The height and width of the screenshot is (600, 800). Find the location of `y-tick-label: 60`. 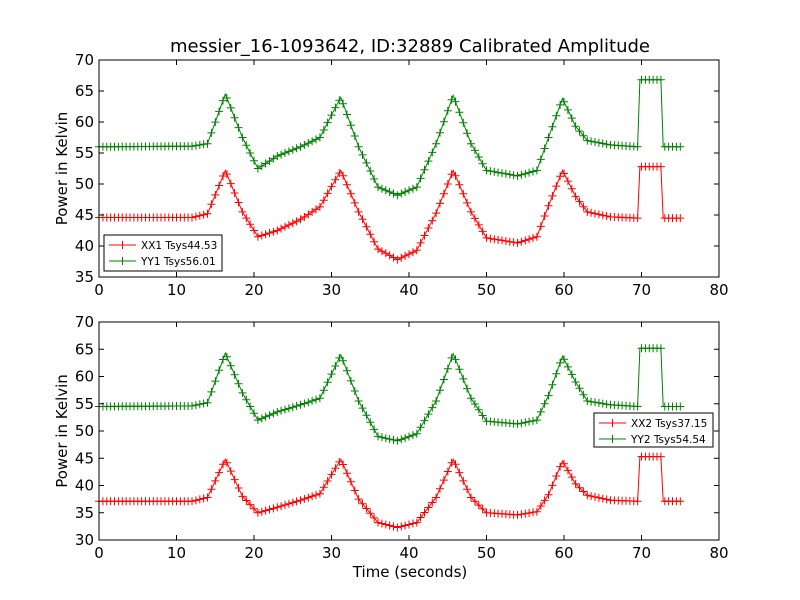

y-tick-label: 60 is located at coordinates (84, 122).